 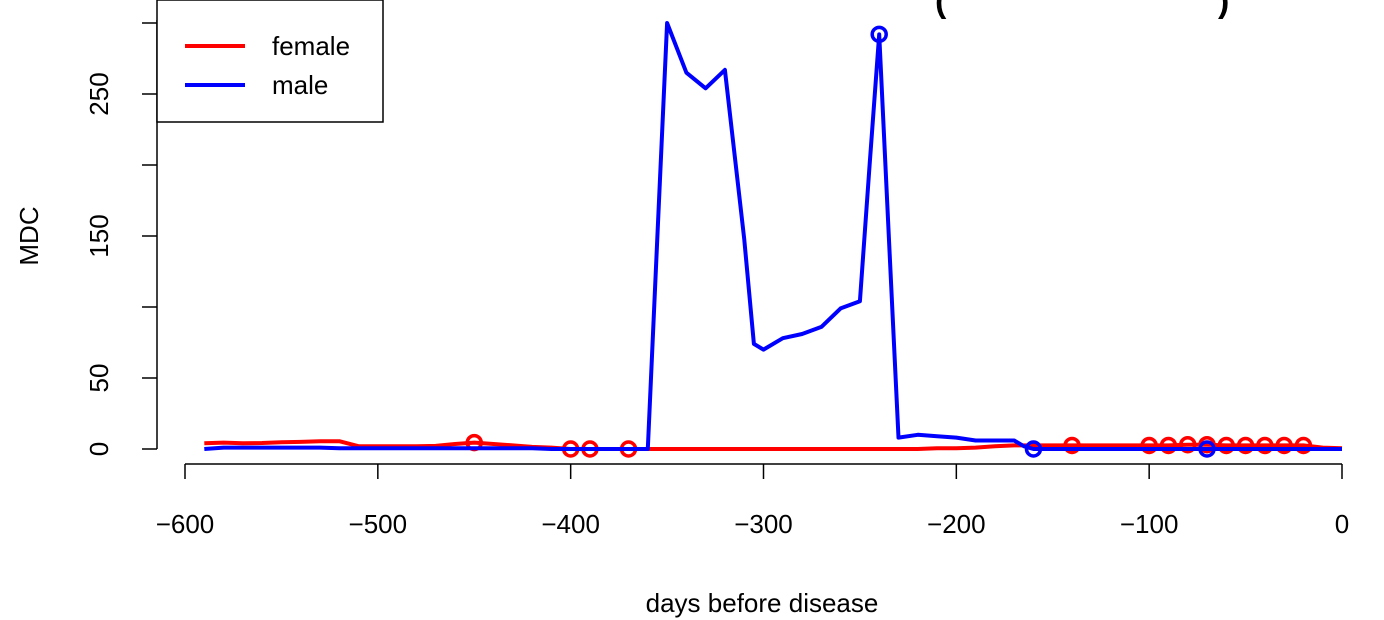 What do you see at coordinates (570, 524) in the screenshot?
I see `x-tick-label: −400` at bounding box center [570, 524].